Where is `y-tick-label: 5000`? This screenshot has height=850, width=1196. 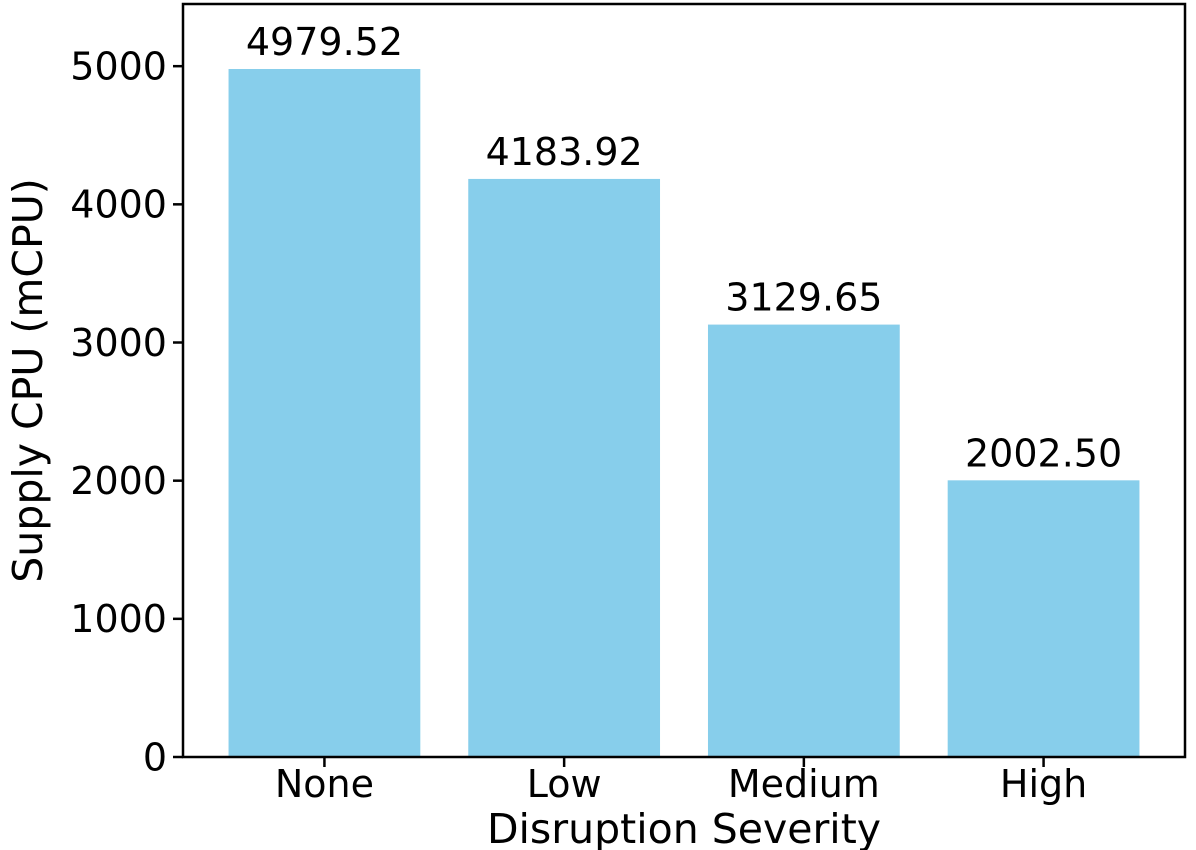
y-tick-label: 5000 is located at coordinates (118, 66).